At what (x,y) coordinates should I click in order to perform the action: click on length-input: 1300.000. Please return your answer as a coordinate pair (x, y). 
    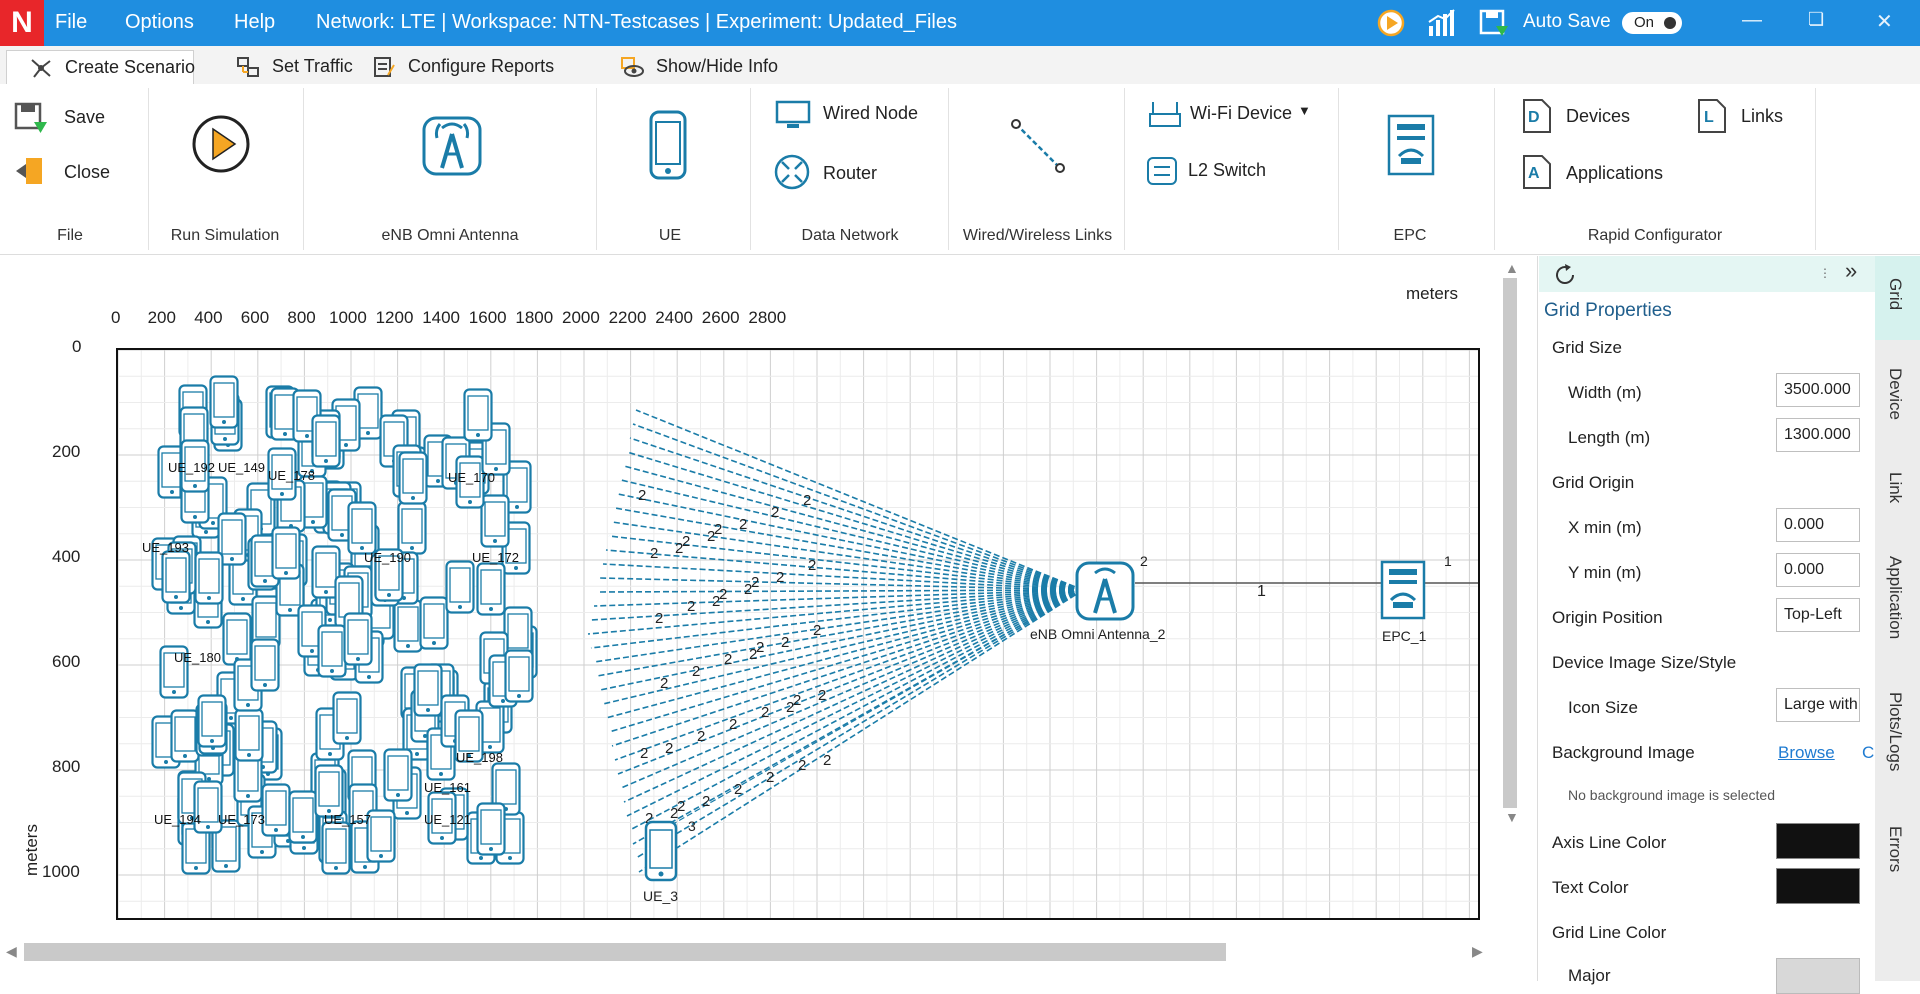
    Looking at the image, I should click on (1818, 435).